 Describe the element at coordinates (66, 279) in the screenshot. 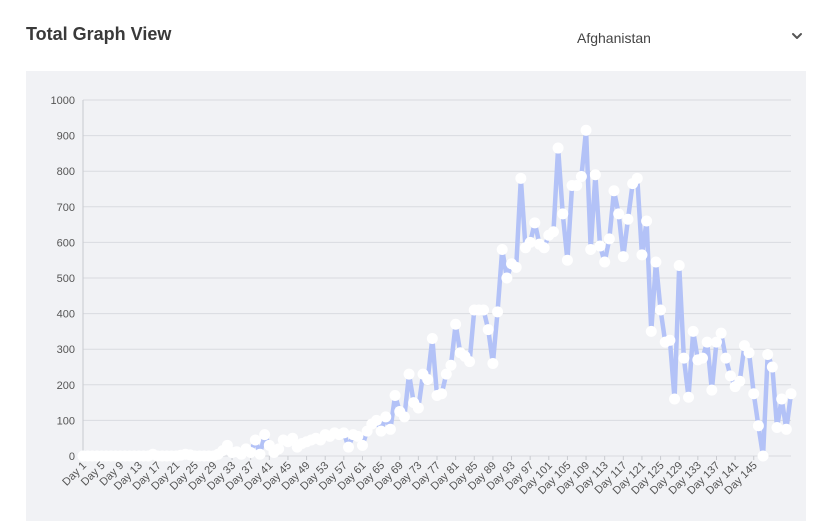

I see `y-tick-label: 500` at that location.